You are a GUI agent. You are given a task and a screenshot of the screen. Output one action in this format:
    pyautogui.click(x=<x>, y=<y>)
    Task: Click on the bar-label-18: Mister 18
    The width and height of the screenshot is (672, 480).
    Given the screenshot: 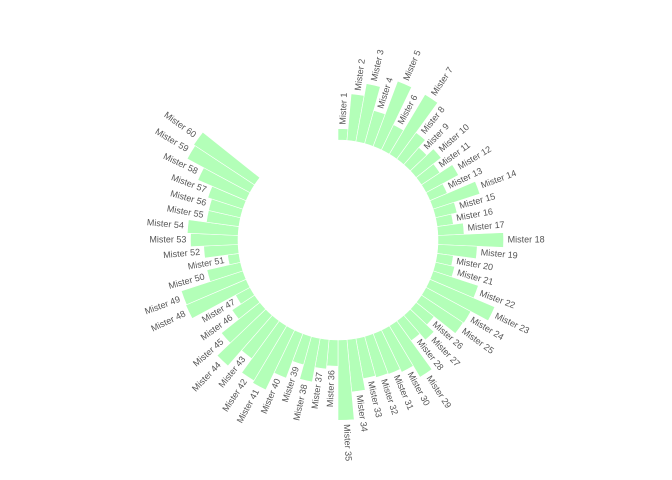 What is the action you would take?
    pyautogui.click(x=526, y=239)
    